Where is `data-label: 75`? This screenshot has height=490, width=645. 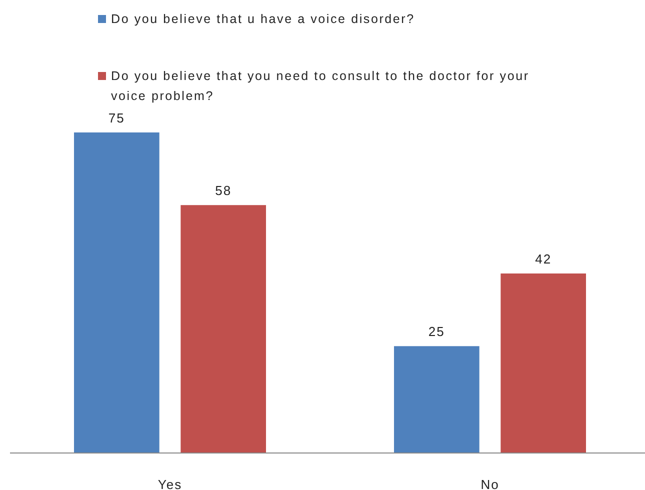 data-label: 75 is located at coordinates (116, 118).